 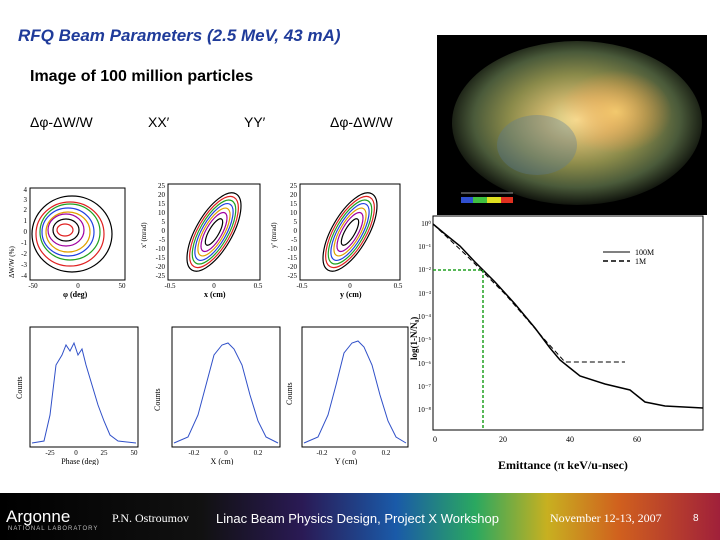 I want to click on p1-ytick: -4, so click(x=24, y=276).